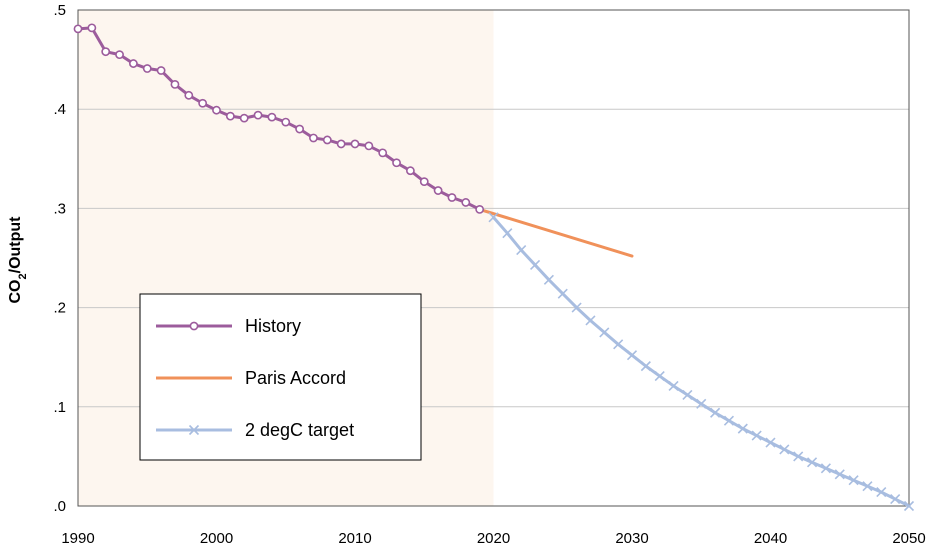  I want to click on legend-item-history: History, so click(228, 326).